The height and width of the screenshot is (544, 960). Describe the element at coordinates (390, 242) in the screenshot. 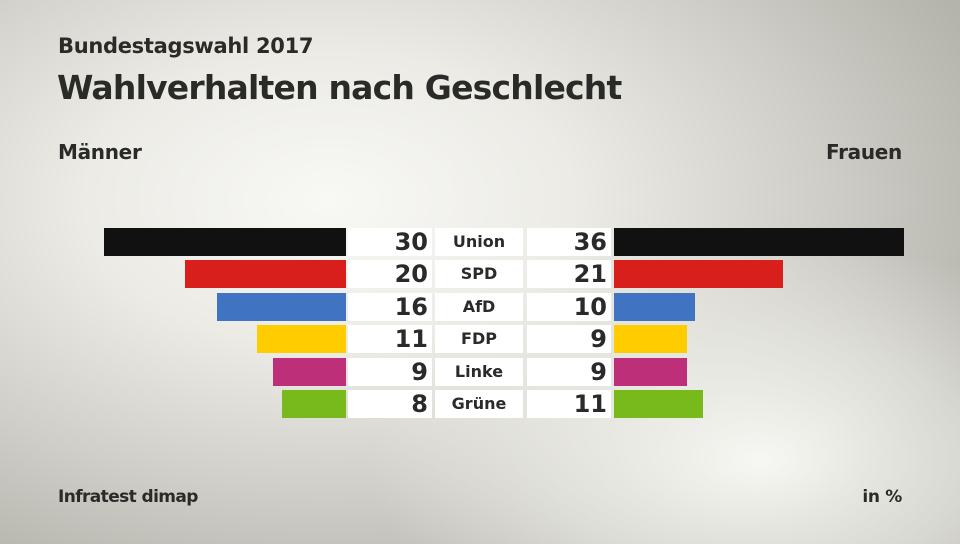

I see `value-label-maenner: 30` at that location.